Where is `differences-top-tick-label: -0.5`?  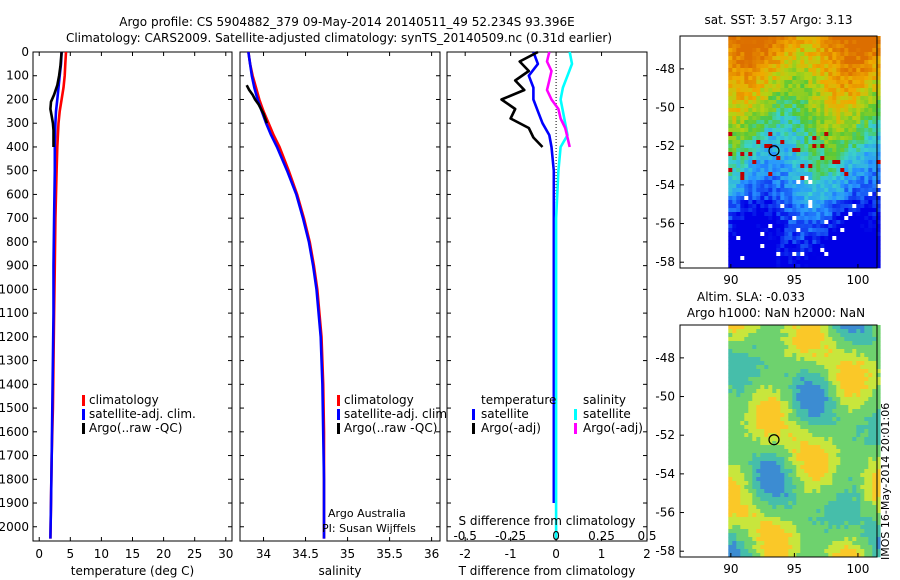 differences-top-tick-label: -0.5 is located at coordinates (464, 536).